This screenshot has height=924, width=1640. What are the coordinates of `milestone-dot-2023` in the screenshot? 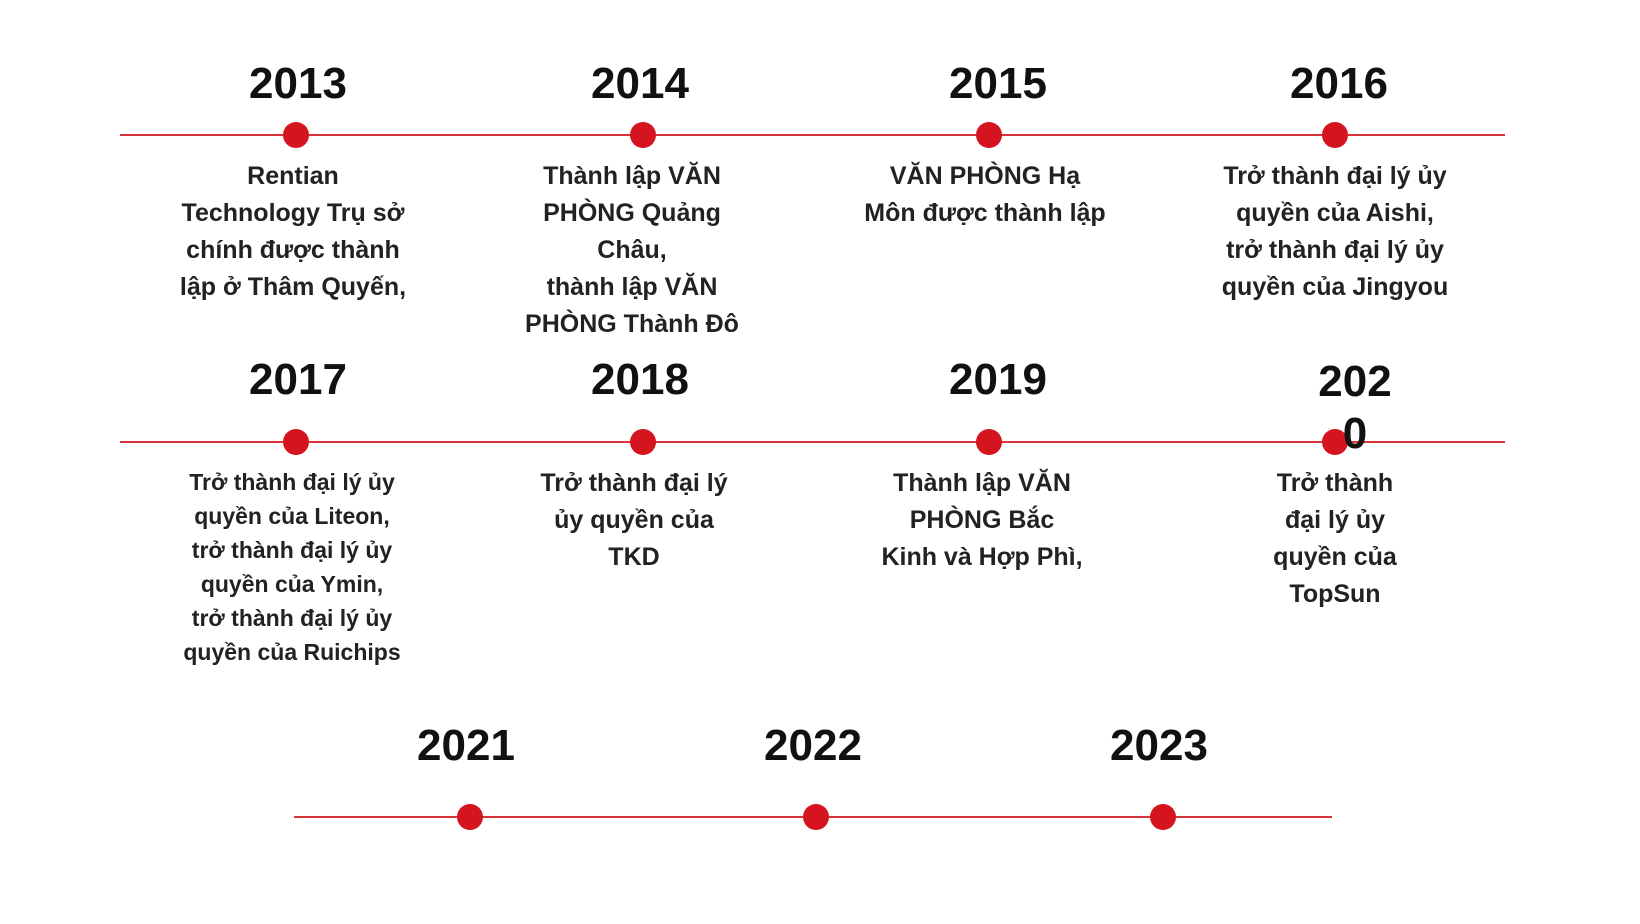 It's located at (1163, 817).